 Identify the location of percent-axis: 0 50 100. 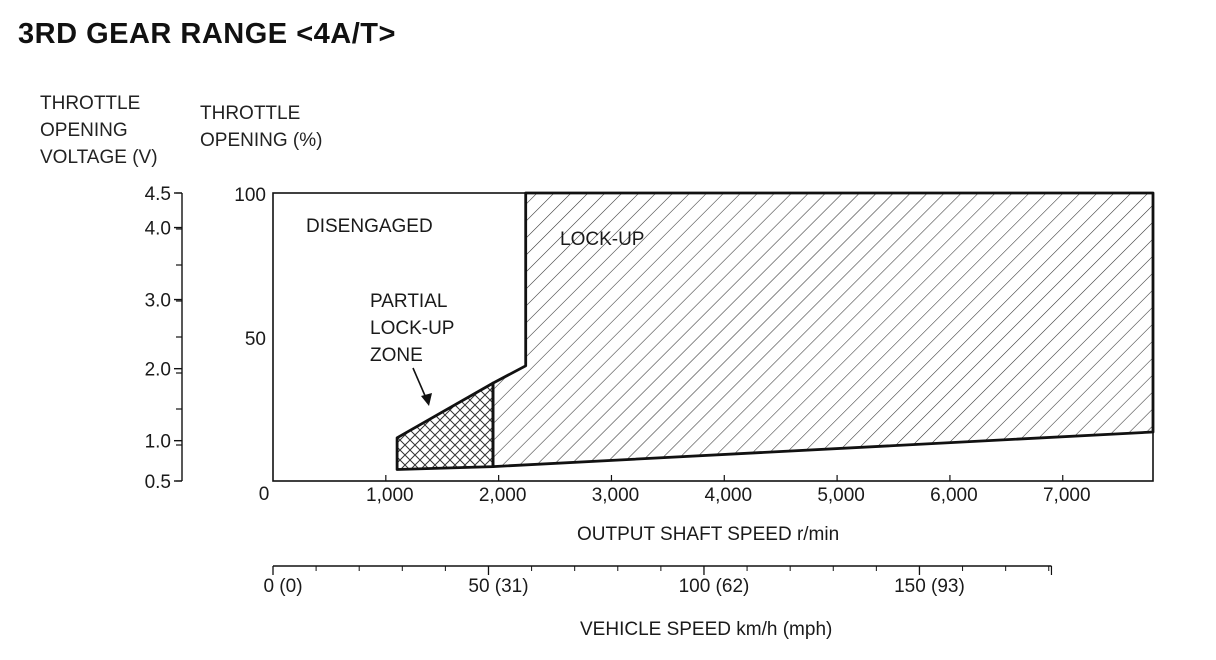
(251, 345).